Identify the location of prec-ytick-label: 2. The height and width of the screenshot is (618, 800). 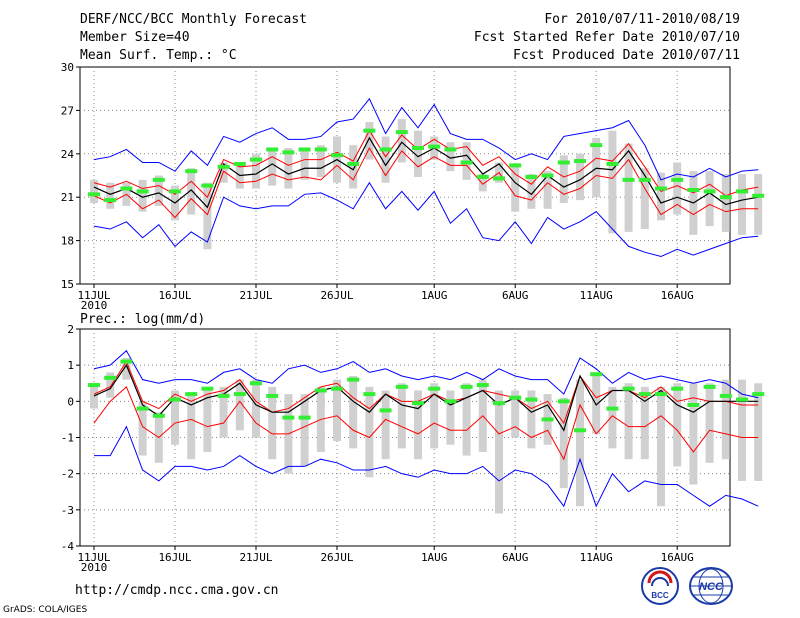
(70, 329).